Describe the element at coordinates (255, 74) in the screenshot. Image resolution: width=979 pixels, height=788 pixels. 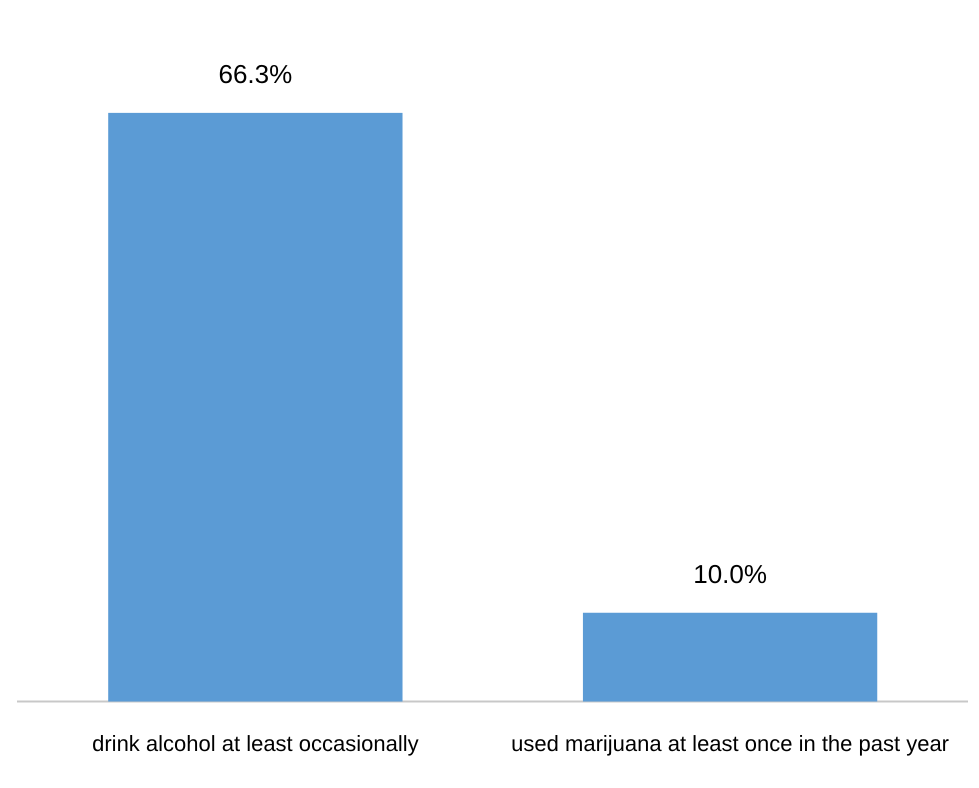
I see `data-label: 66.3%` at that location.